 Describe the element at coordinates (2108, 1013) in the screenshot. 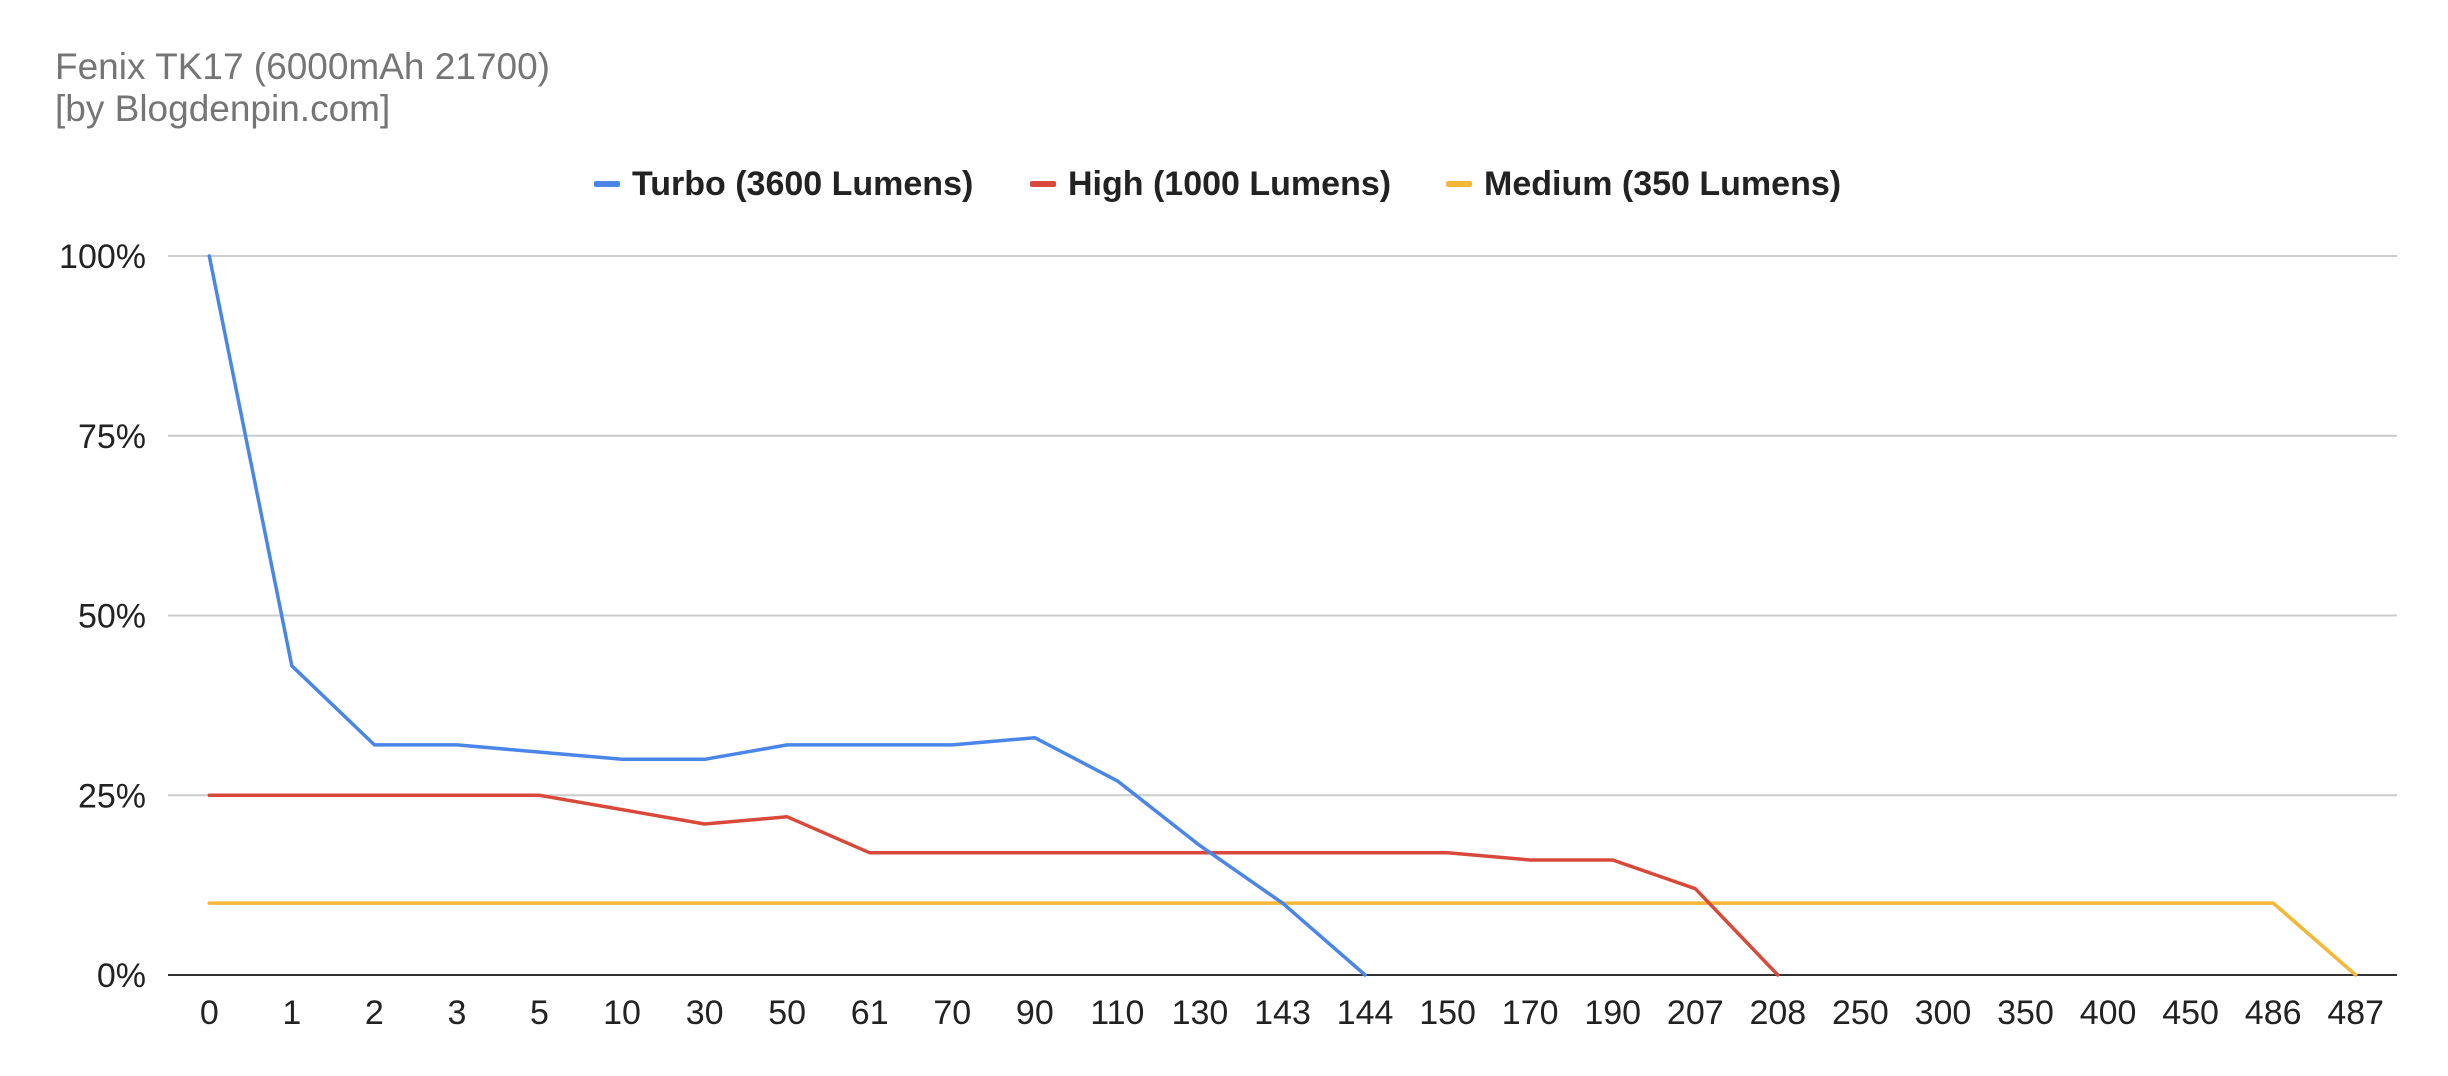

I see `x-tick-label: 400` at that location.